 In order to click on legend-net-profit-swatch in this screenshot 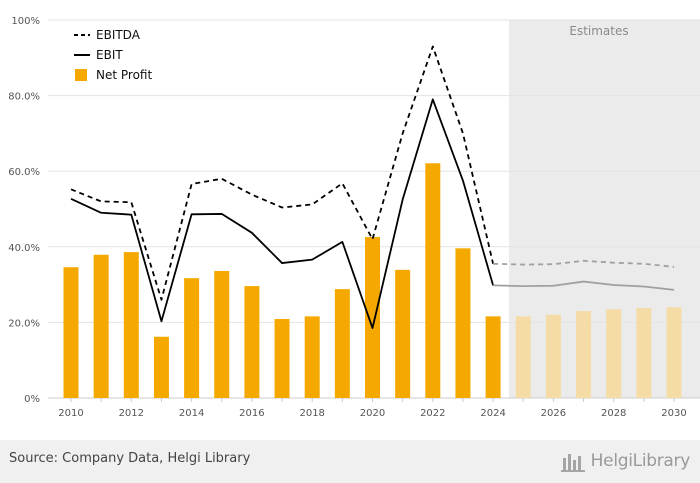, I will do `click(81, 75)`.